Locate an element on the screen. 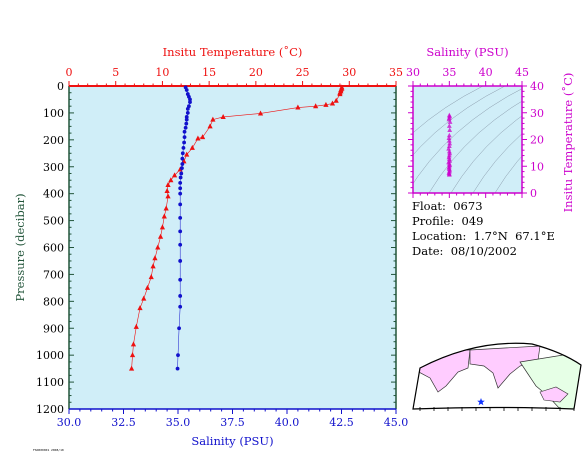 The image size is (587, 468). ts-temperature-tick-label: 40 is located at coordinates (537, 86).